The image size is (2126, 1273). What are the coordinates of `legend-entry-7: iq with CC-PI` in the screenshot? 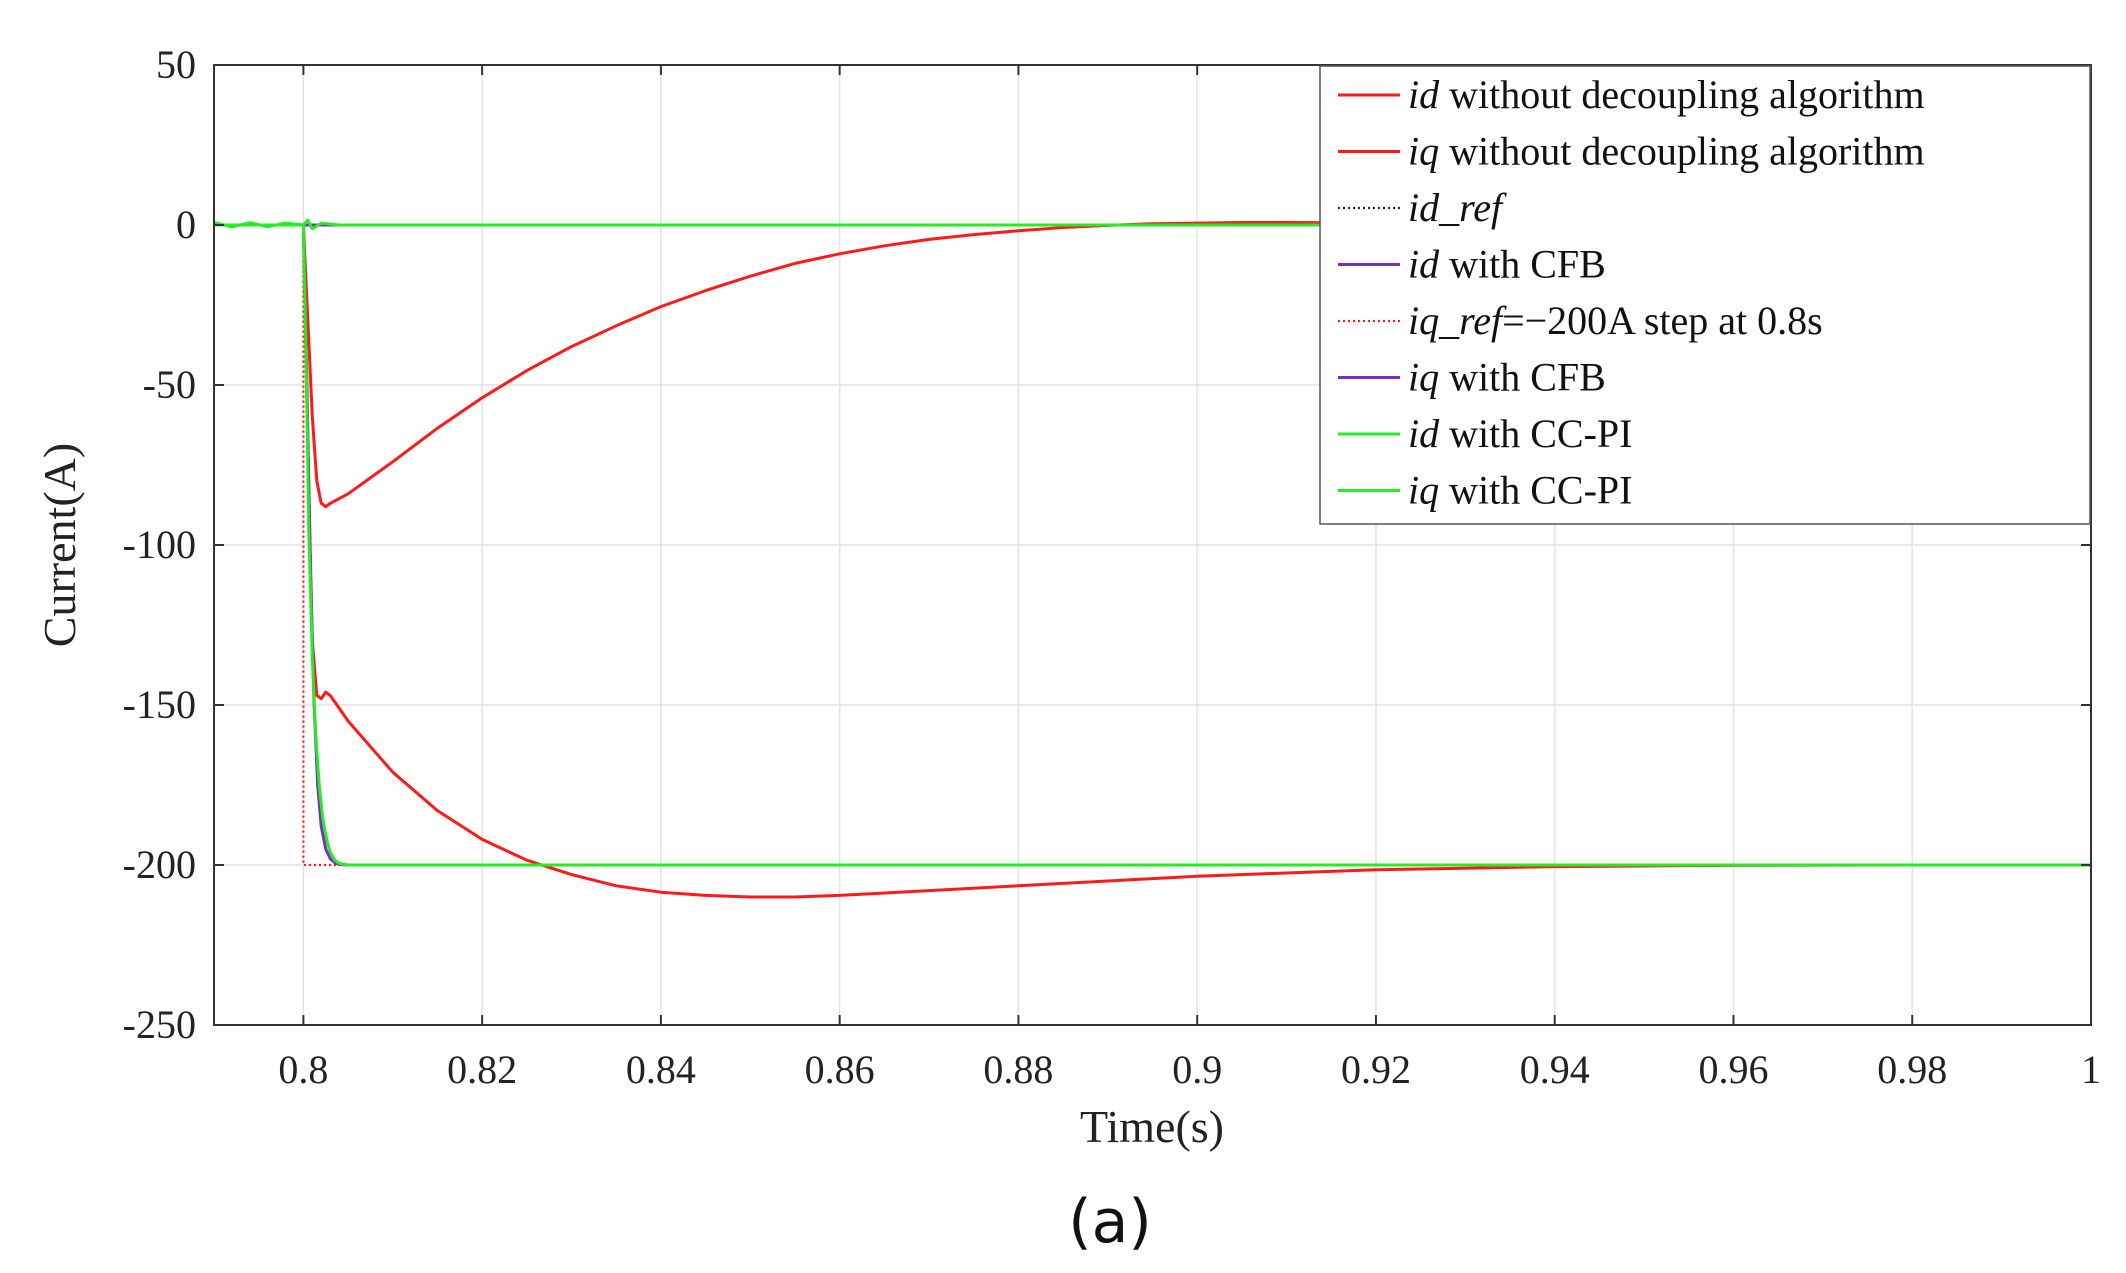 It's located at (1520, 490).